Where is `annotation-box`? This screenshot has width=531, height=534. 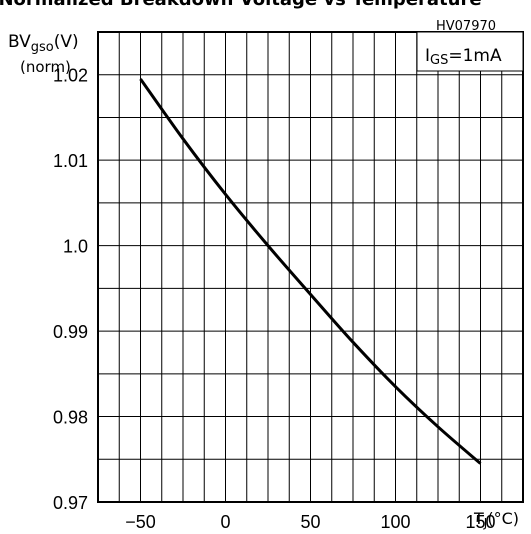 annotation-box is located at coordinates (470, 51).